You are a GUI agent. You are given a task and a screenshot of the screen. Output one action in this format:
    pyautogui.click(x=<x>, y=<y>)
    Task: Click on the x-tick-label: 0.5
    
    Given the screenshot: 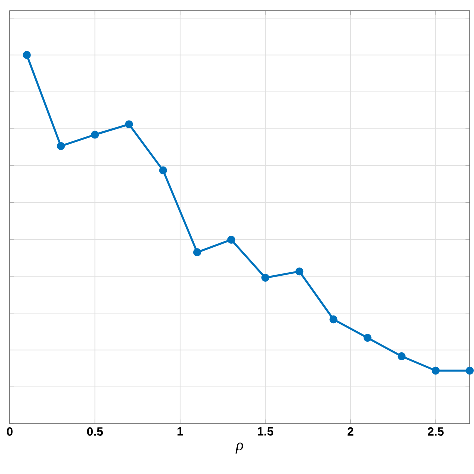 What is the action you would take?
    pyautogui.click(x=95, y=432)
    